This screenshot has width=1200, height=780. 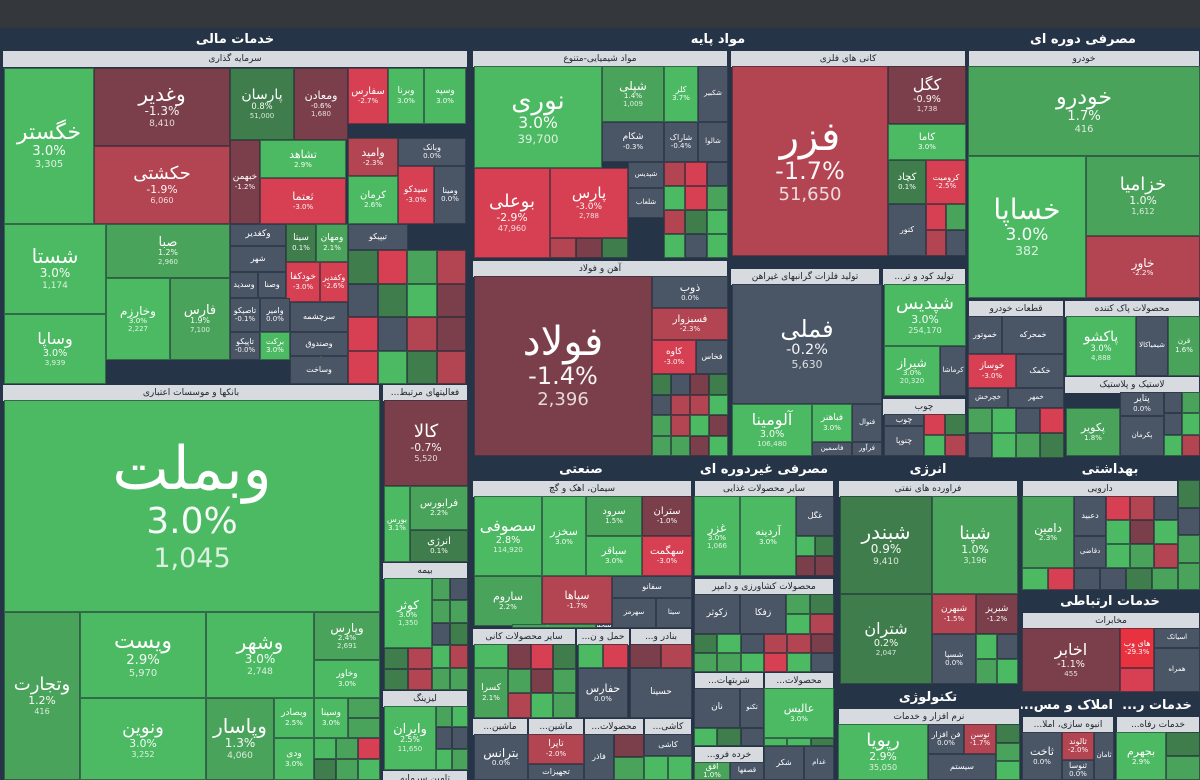 I want to click on stock-tile: تیپیکو, so click(x=378, y=237).